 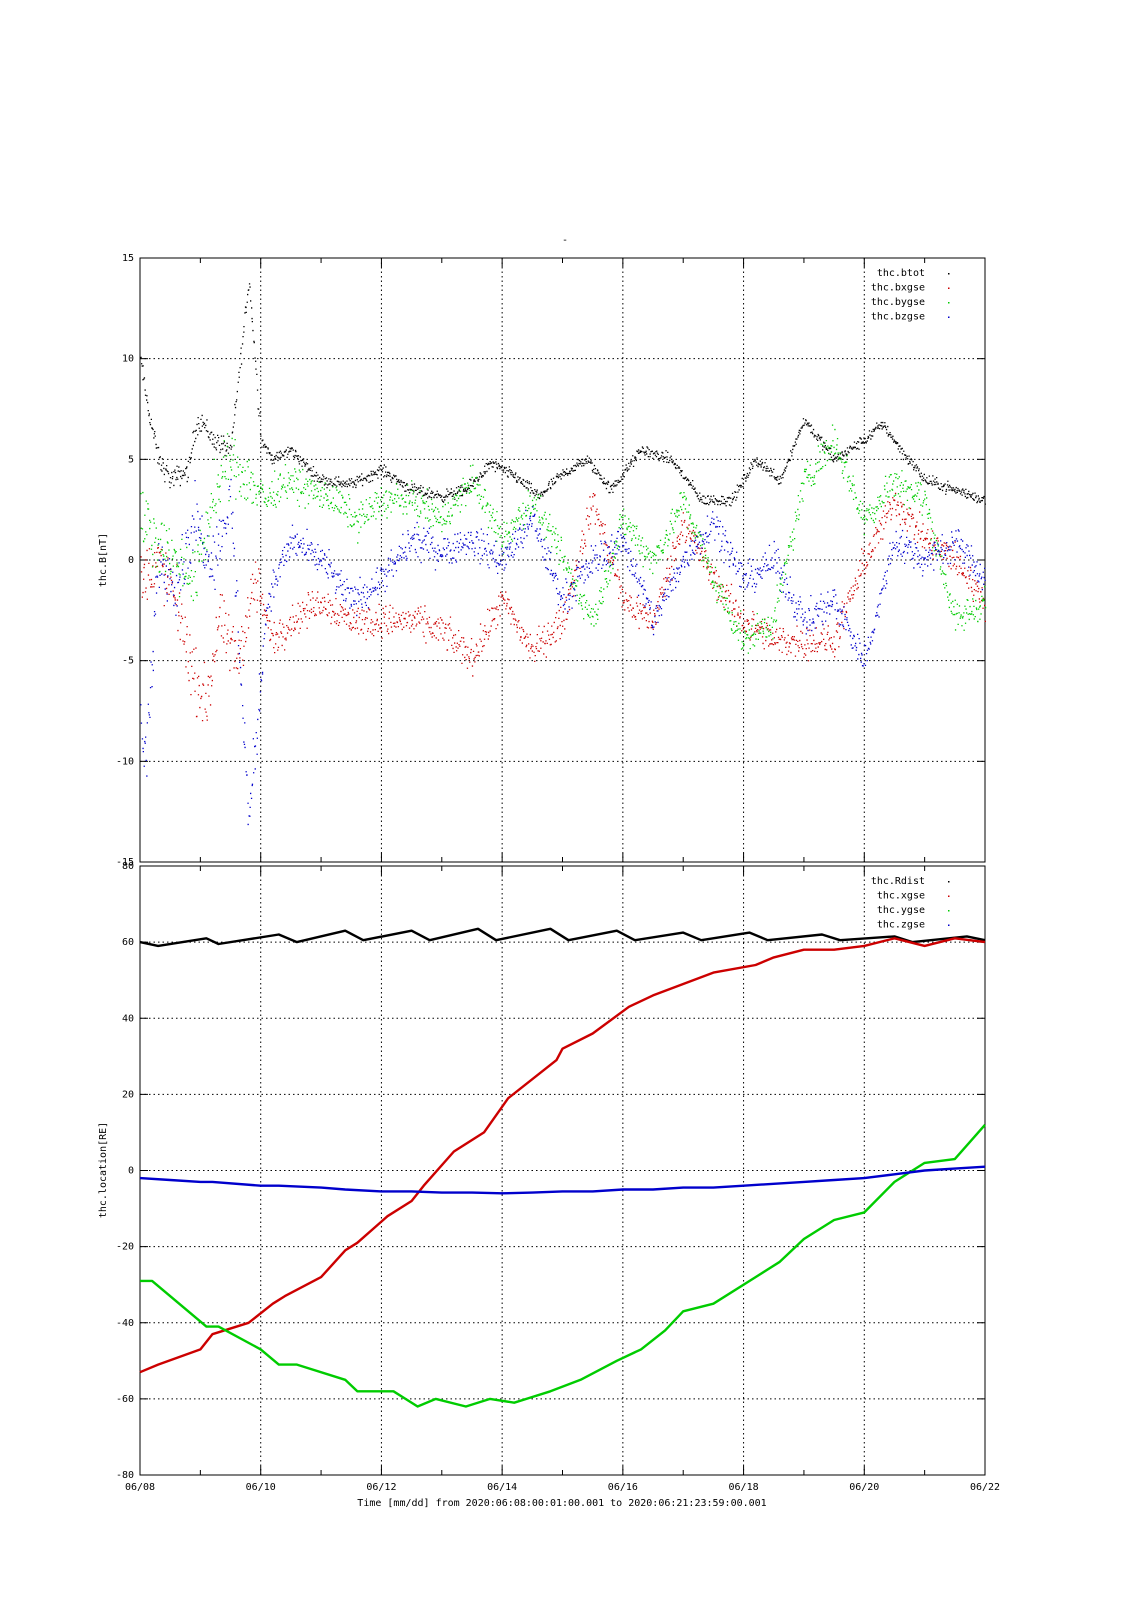 What do you see at coordinates (103, 560) in the screenshot?
I see `y-axis-label: thc.B[nT]` at bounding box center [103, 560].